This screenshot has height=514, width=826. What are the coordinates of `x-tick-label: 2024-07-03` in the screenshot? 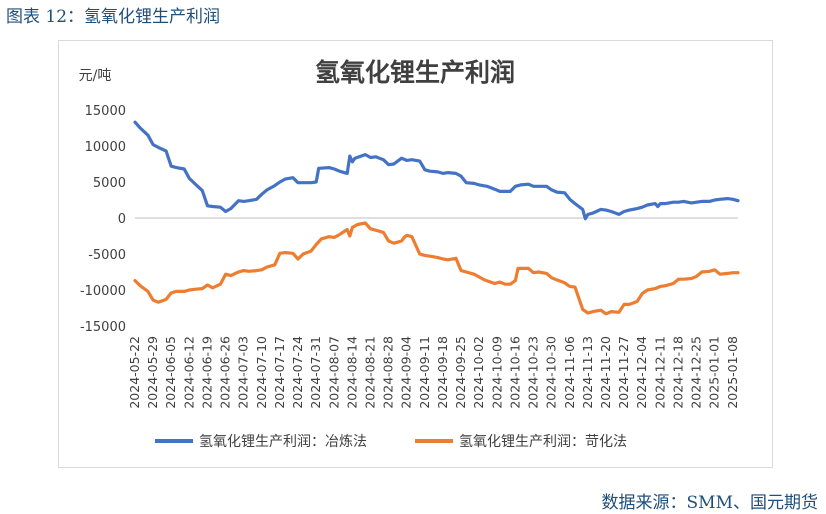 It's located at (243, 372).